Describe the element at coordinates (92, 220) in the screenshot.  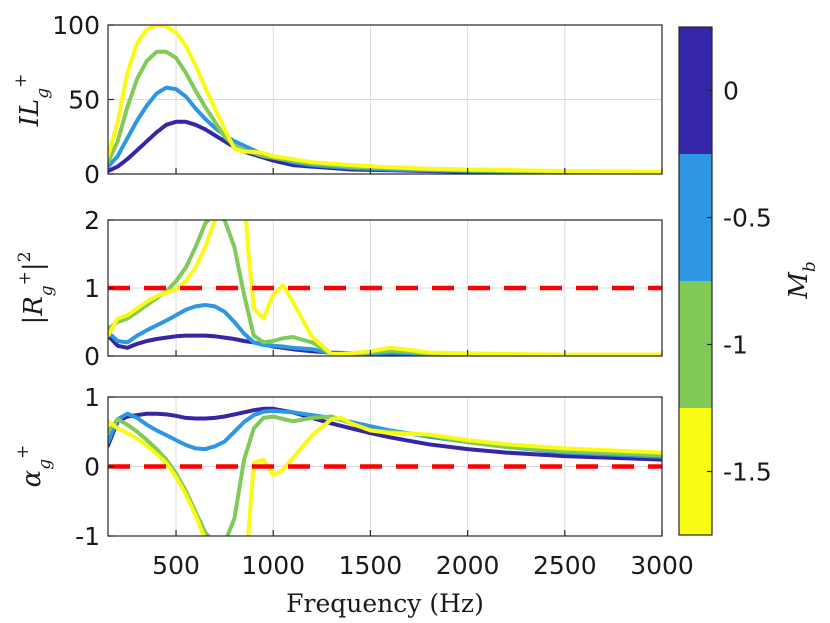
I see `y-tick-label: 2` at that location.